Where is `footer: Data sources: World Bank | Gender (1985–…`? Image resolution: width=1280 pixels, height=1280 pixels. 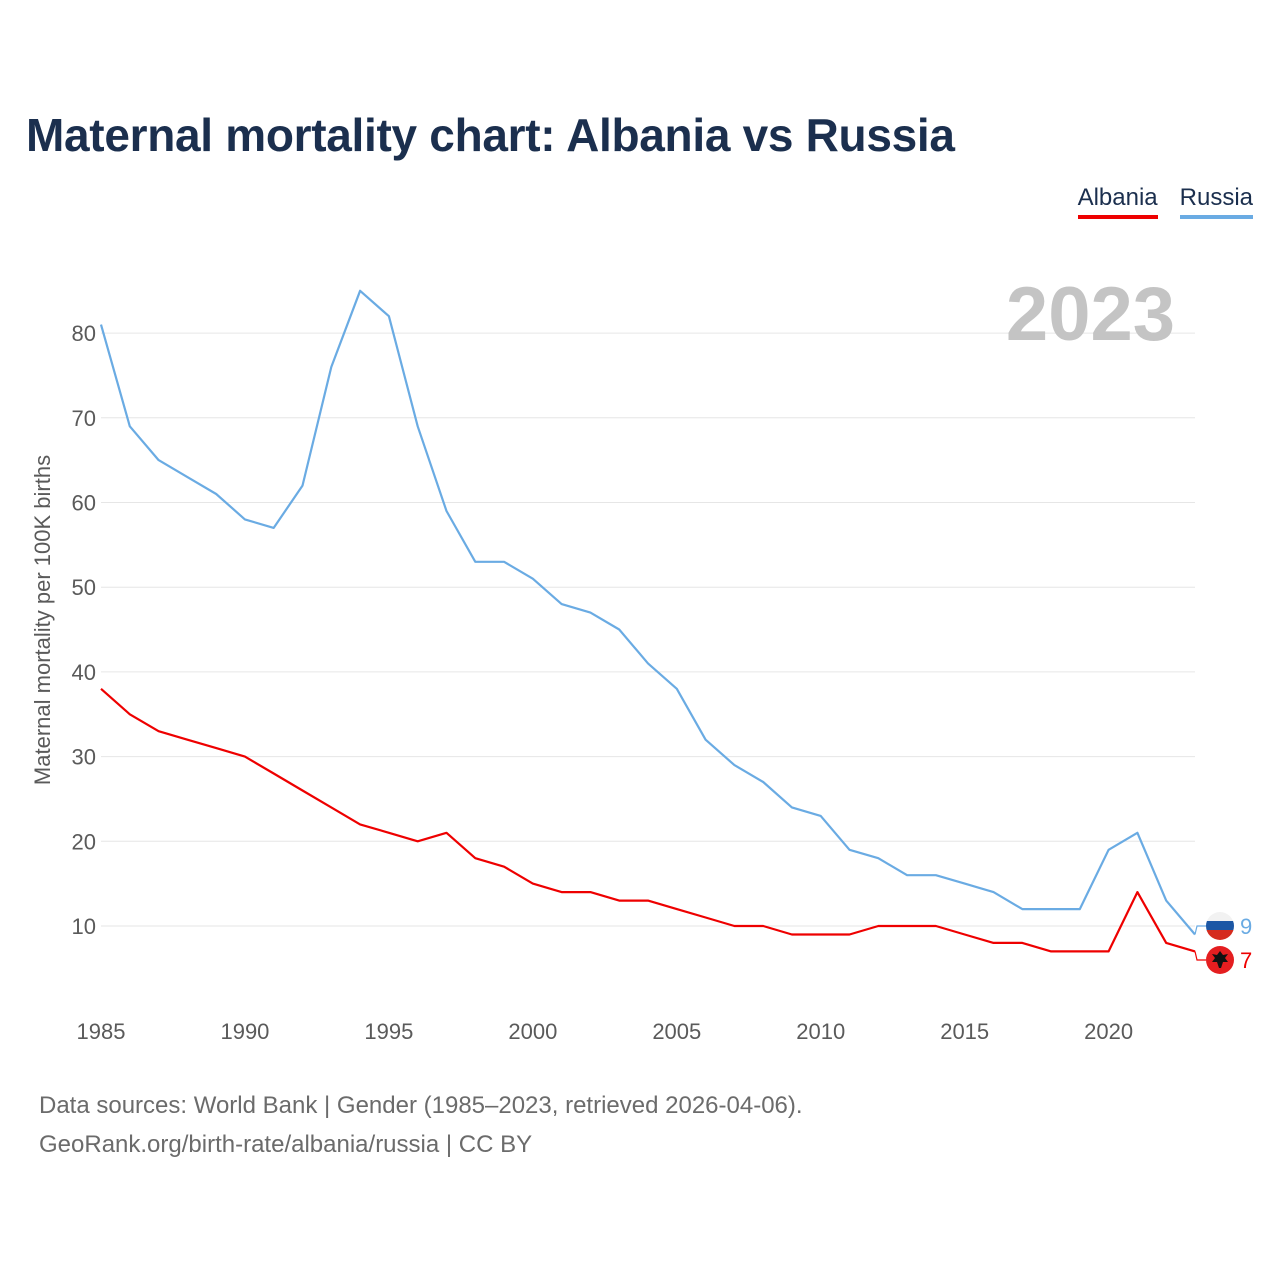
footer: Data sources: World Bank | Gender (1985–… is located at coordinates (421, 1125).